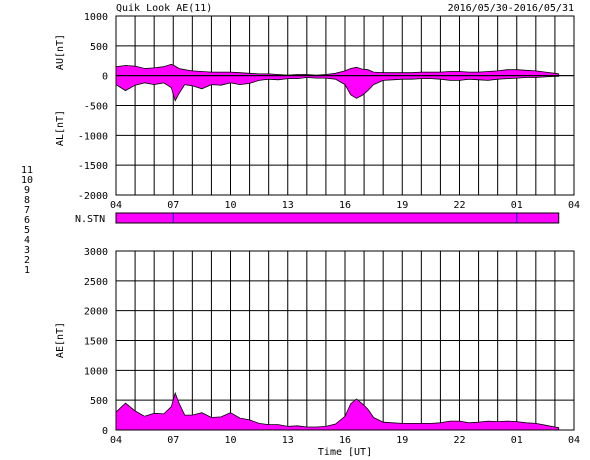  Describe the element at coordinates (27, 170) in the screenshot. I see `legend-station-count: 11` at that location.